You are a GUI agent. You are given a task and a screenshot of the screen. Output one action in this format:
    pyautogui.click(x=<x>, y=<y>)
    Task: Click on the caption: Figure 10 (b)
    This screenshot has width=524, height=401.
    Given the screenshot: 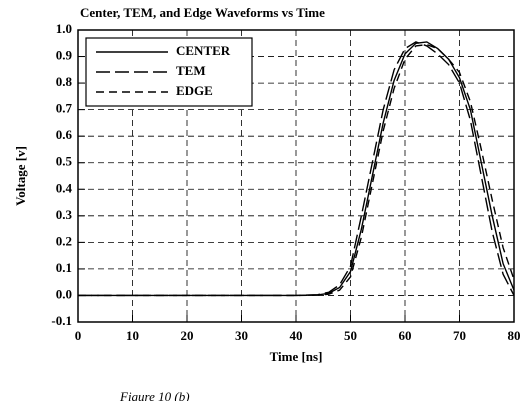 What is the action you would take?
    pyautogui.click(x=154, y=395)
    